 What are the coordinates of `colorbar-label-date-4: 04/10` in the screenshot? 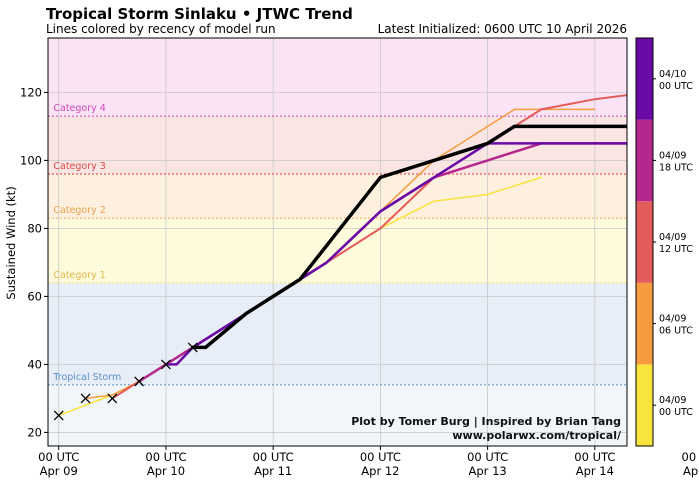 It's located at (672, 74).